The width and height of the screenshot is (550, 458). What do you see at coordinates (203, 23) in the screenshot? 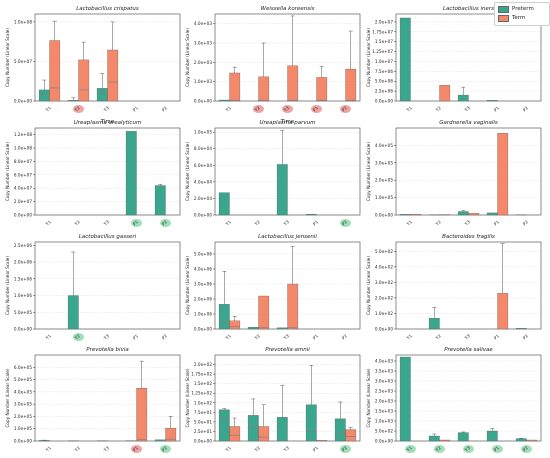
I see `y-tick-label: 4.0e+03` at bounding box center [203, 23].